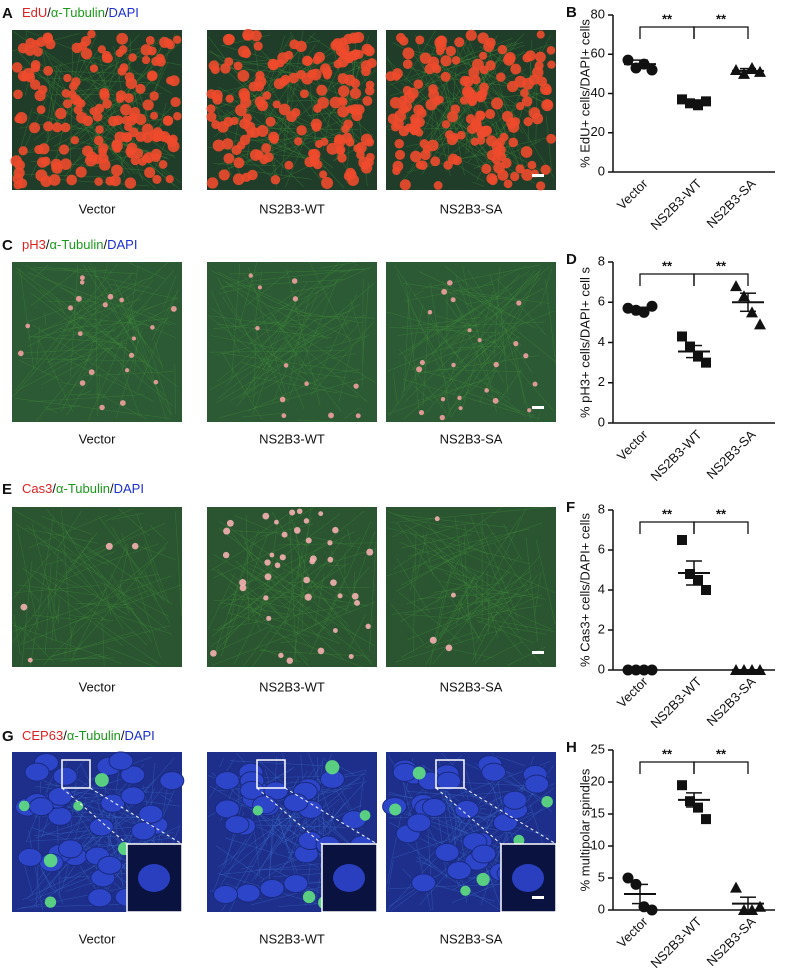 Image resolution: width=800 pixels, height=979 pixels. I want to click on panel-letter: F, so click(570, 507).